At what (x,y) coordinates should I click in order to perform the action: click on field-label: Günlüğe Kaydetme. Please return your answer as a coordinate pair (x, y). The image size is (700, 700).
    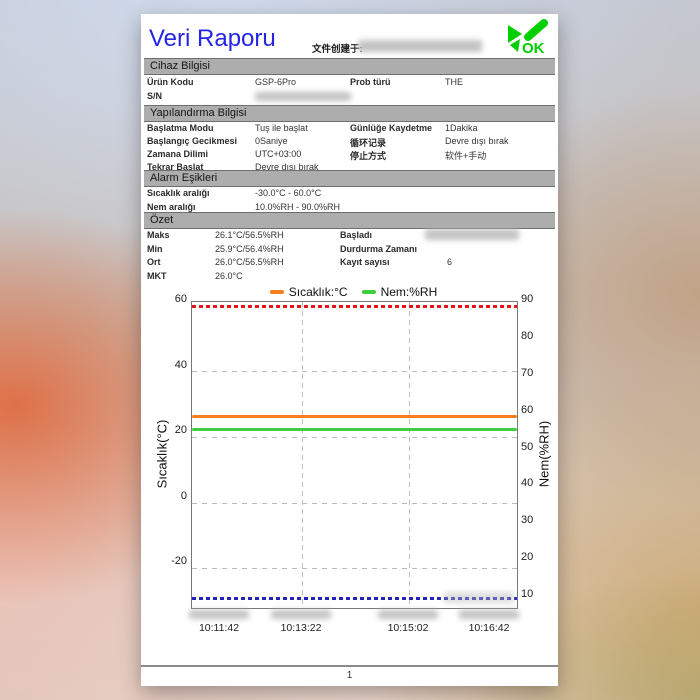
    Looking at the image, I should click on (391, 128).